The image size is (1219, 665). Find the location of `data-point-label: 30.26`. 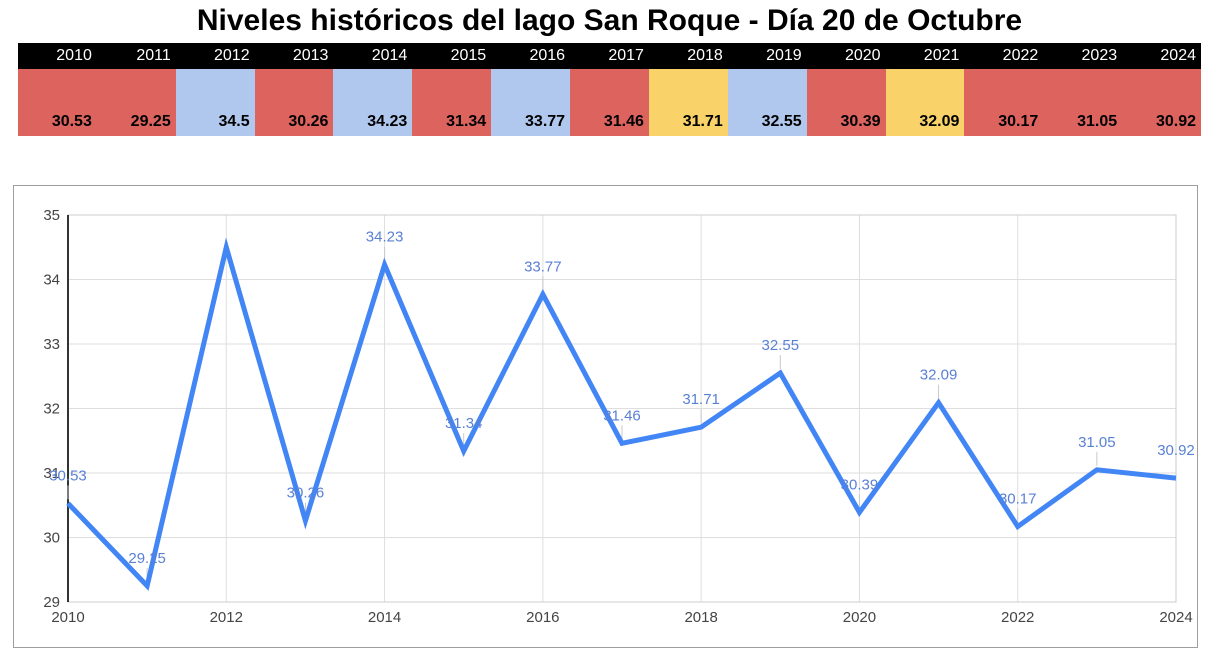

data-point-label: 30.26 is located at coordinates (306, 493).